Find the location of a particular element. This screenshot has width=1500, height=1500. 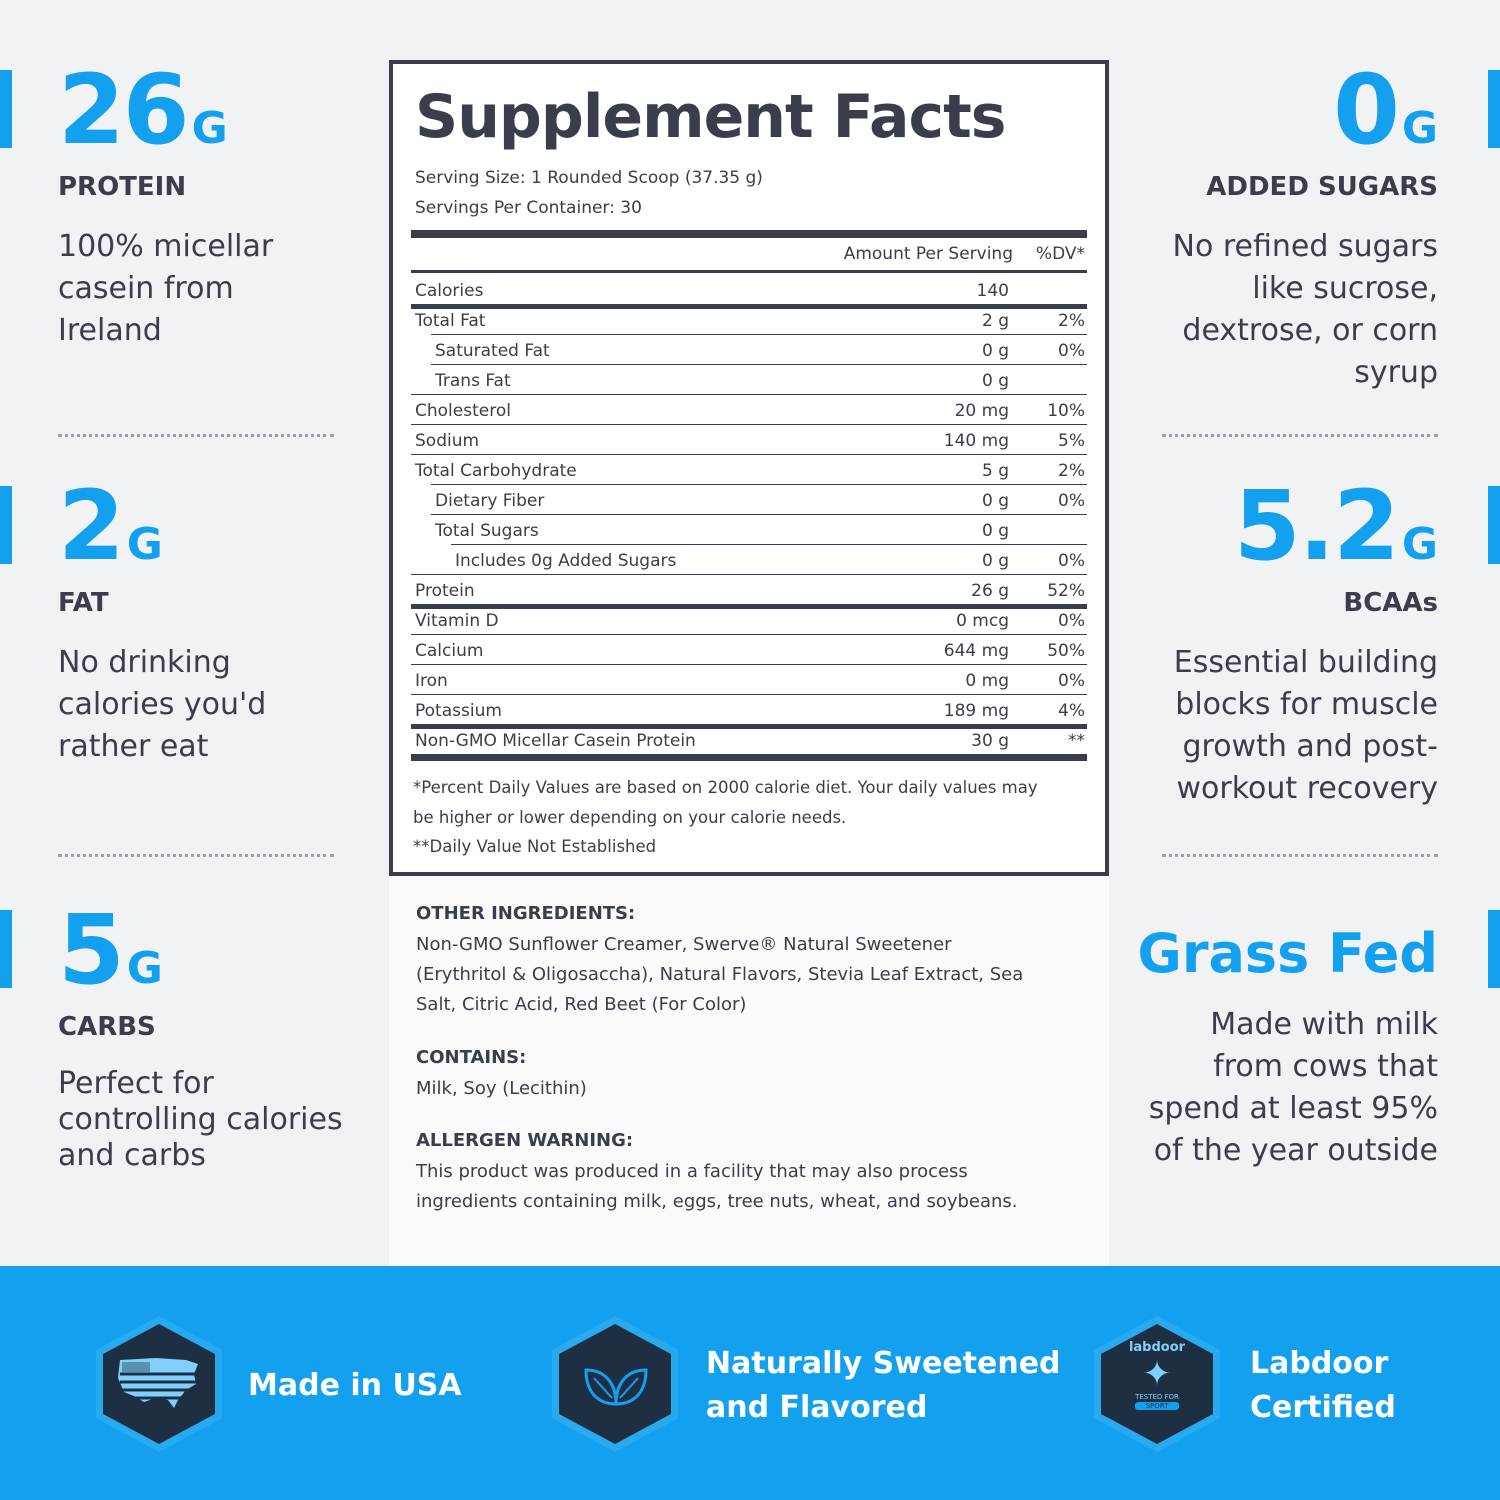

nutrient-name: Calories is located at coordinates (449, 291).